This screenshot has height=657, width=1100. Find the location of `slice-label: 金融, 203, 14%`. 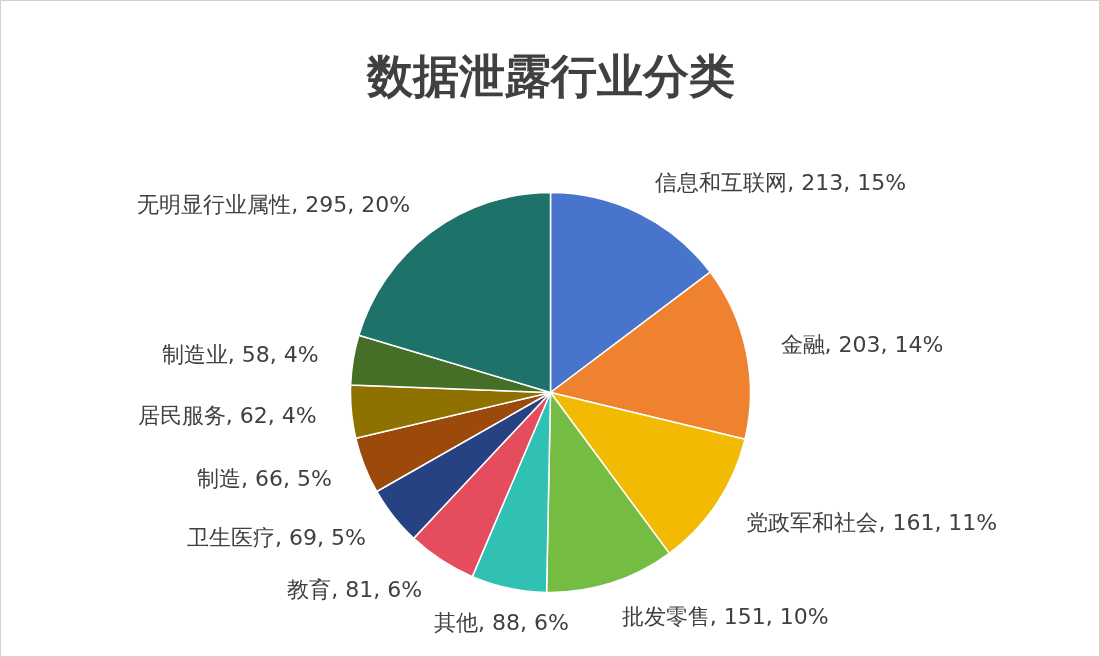

slice-label: 金融, 203, 14% is located at coordinates (862, 345).